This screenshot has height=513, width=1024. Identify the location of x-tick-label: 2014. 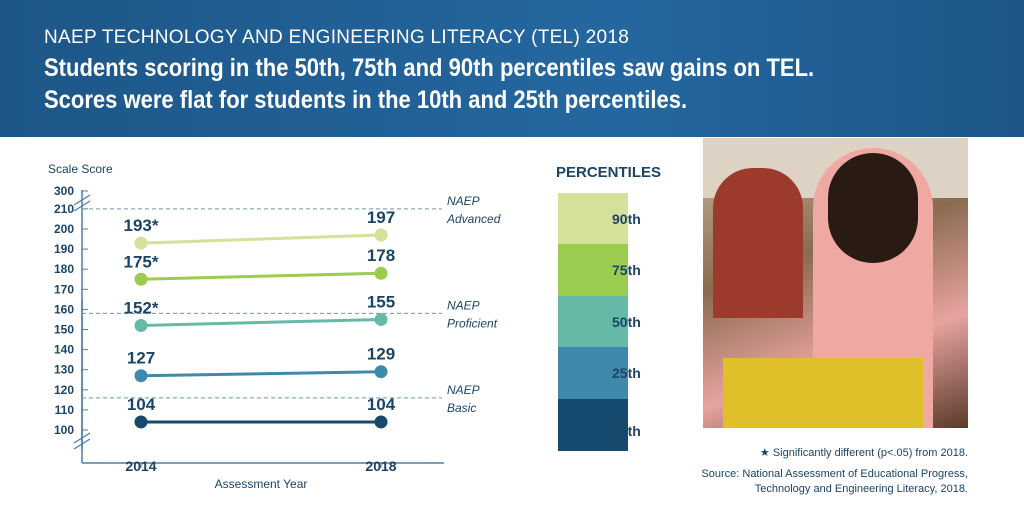
(140, 466).